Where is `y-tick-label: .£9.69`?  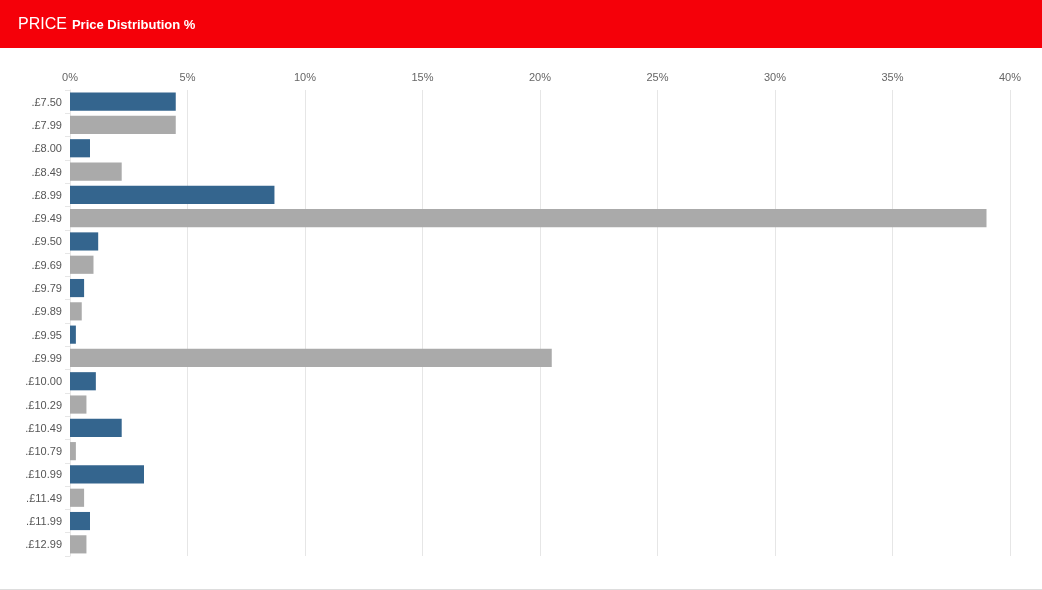
y-tick-label: .£9.69 is located at coordinates (46, 264).